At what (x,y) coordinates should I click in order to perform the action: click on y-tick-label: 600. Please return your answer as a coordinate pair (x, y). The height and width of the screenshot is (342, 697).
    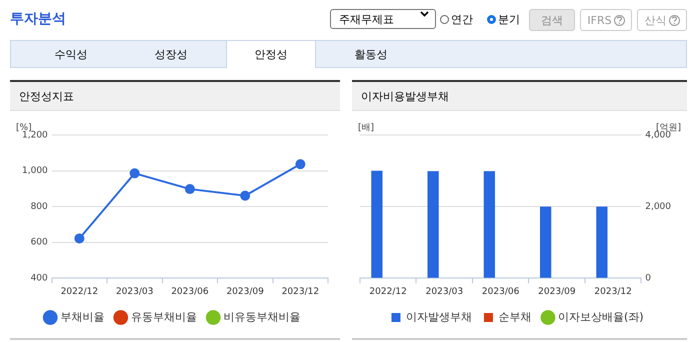
    Looking at the image, I should click on (39, 243).